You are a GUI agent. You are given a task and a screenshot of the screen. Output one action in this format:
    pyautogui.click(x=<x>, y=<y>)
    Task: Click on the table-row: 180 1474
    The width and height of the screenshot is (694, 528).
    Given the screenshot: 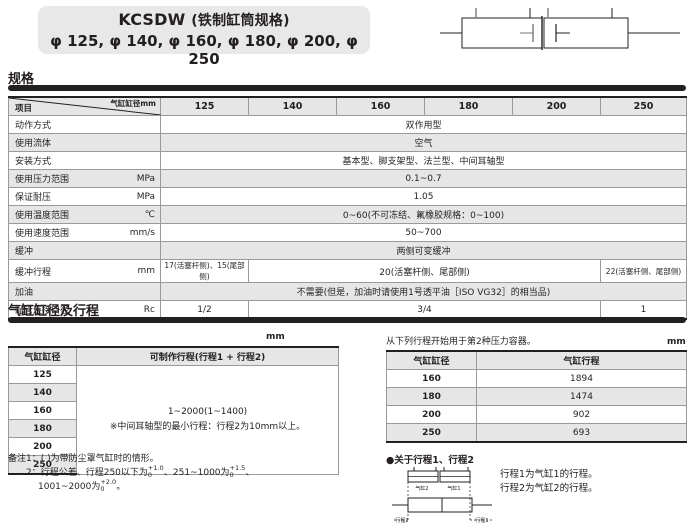 What is the action you would take?
    pyautogui.click(x=536, y=396)
    